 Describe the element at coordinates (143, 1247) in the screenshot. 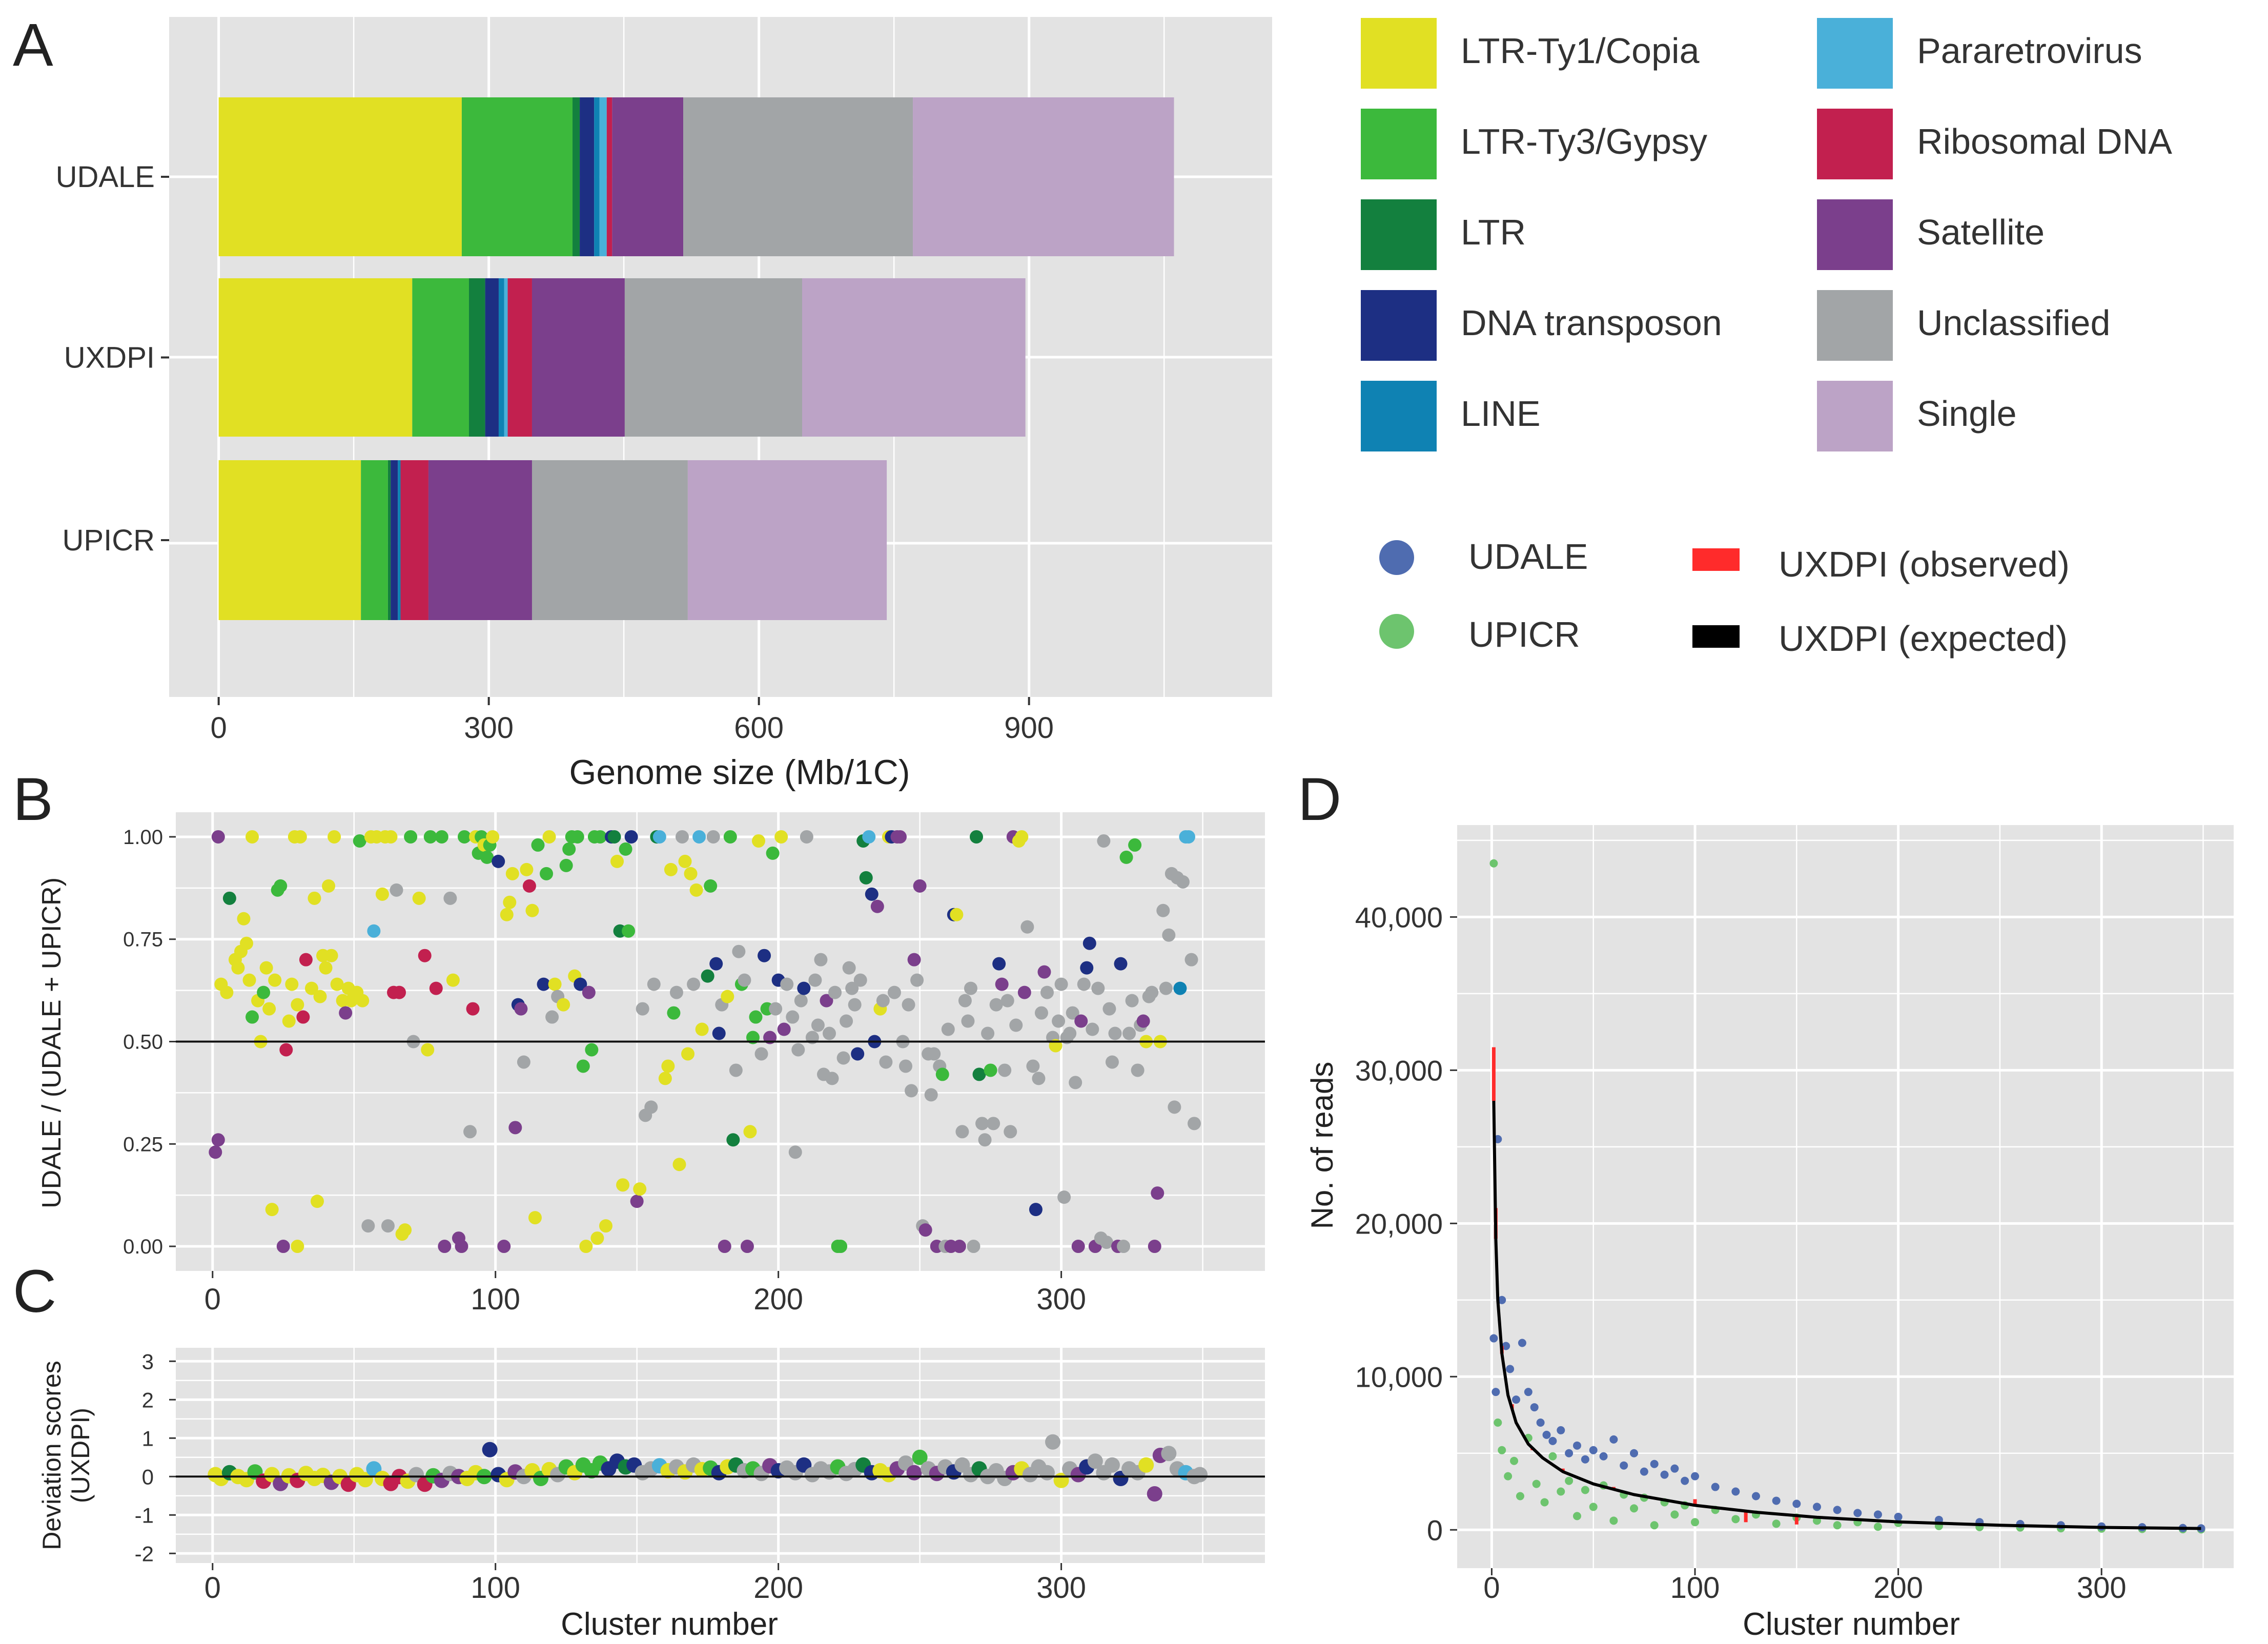

I see `y-tick-label: 0.00` at that location.